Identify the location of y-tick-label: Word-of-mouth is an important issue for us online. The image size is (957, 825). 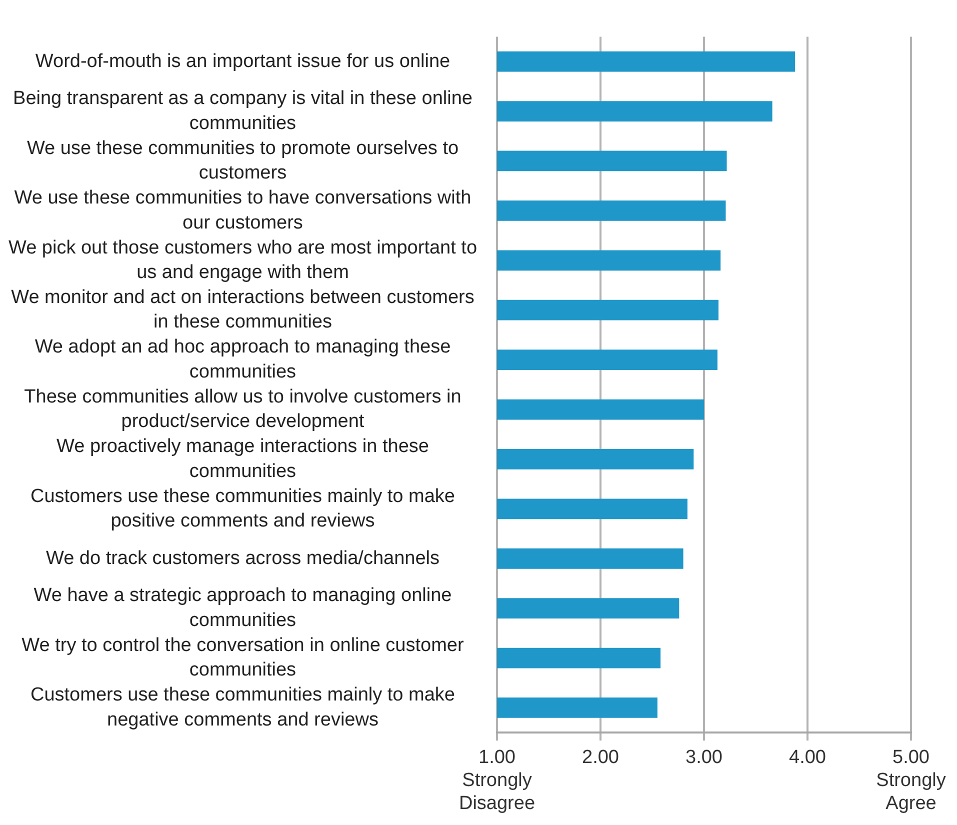
(242, 61).